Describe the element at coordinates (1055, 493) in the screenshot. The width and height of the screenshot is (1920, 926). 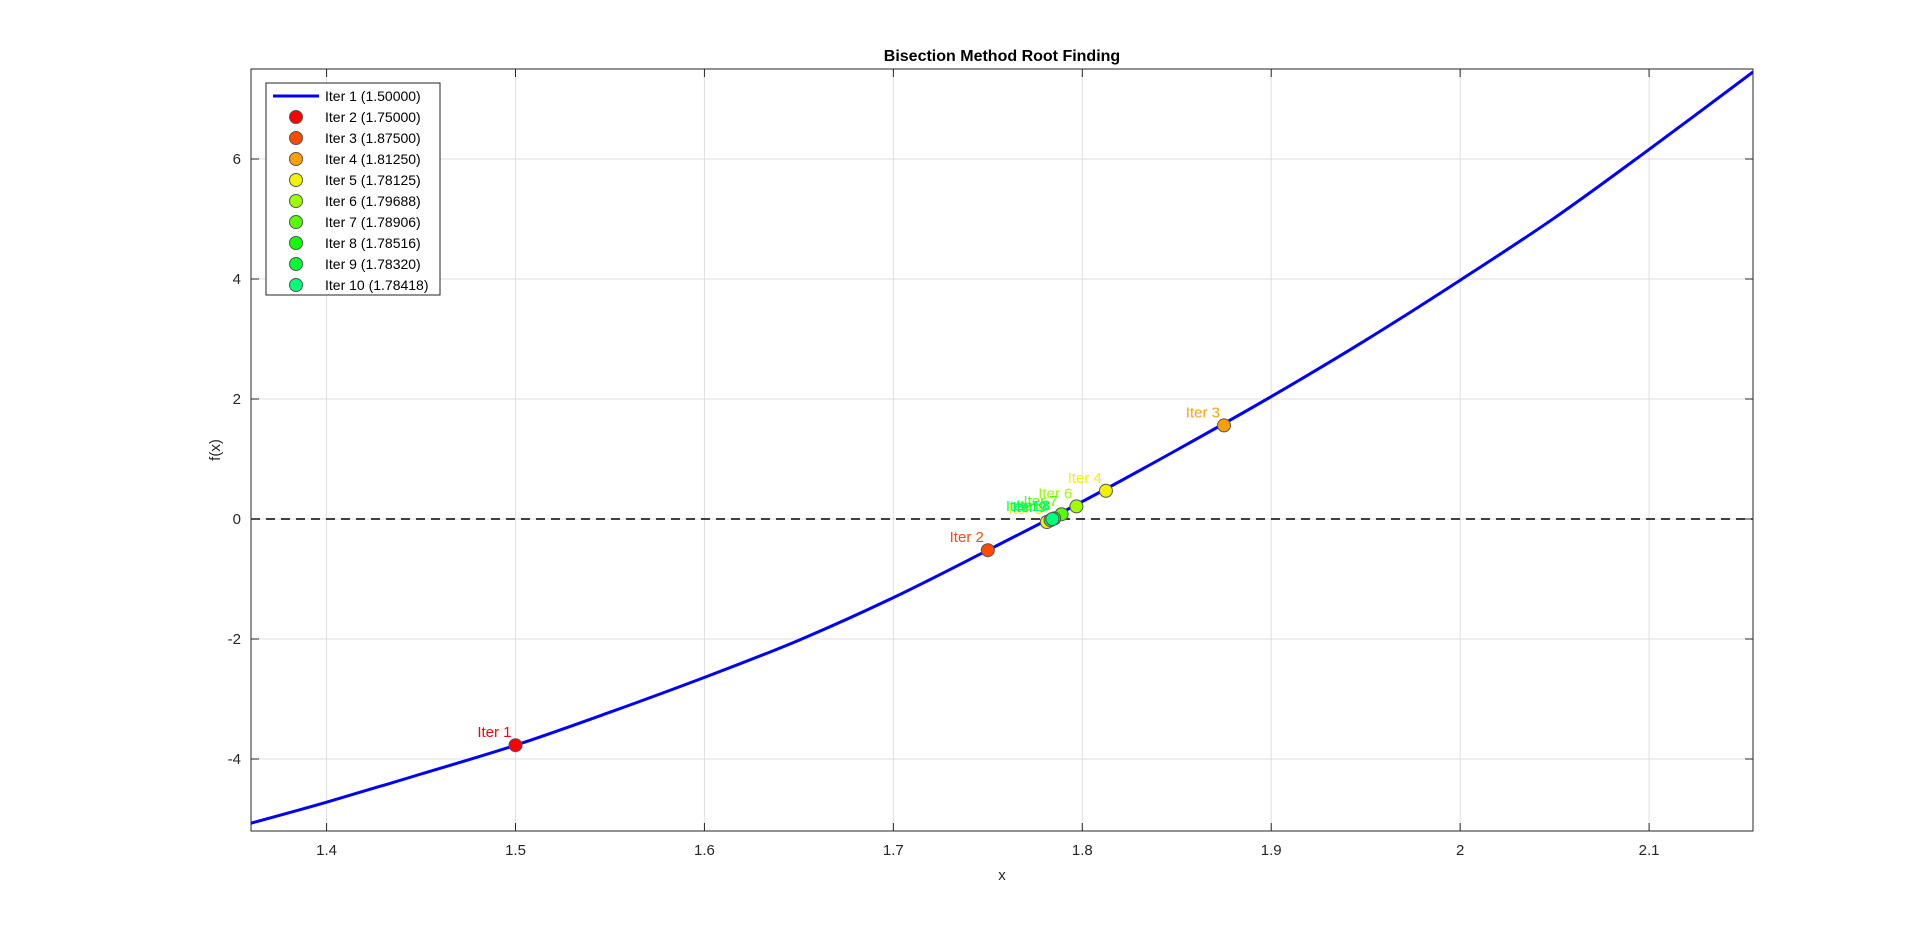
I see `point-label: Iter 6` at that location.